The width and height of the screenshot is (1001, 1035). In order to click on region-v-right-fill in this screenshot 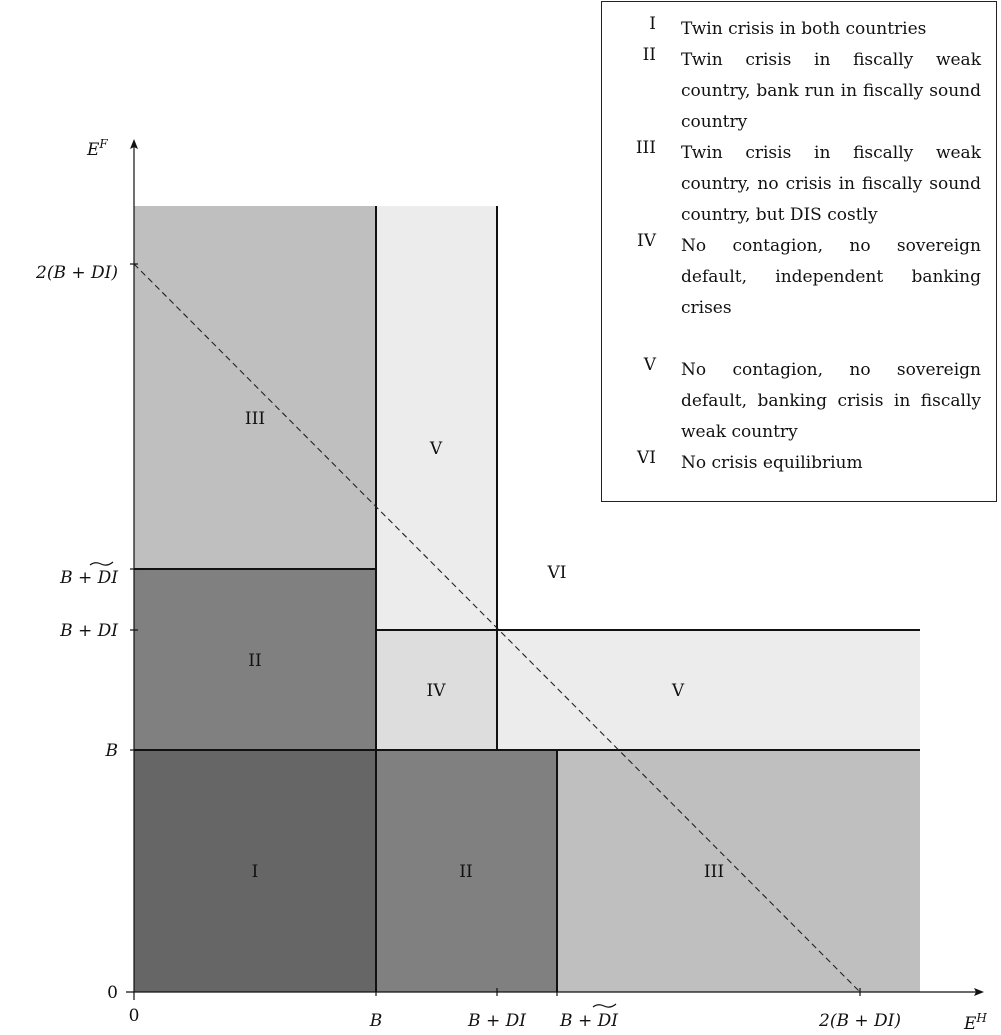, I will do `click(708, 690)`.